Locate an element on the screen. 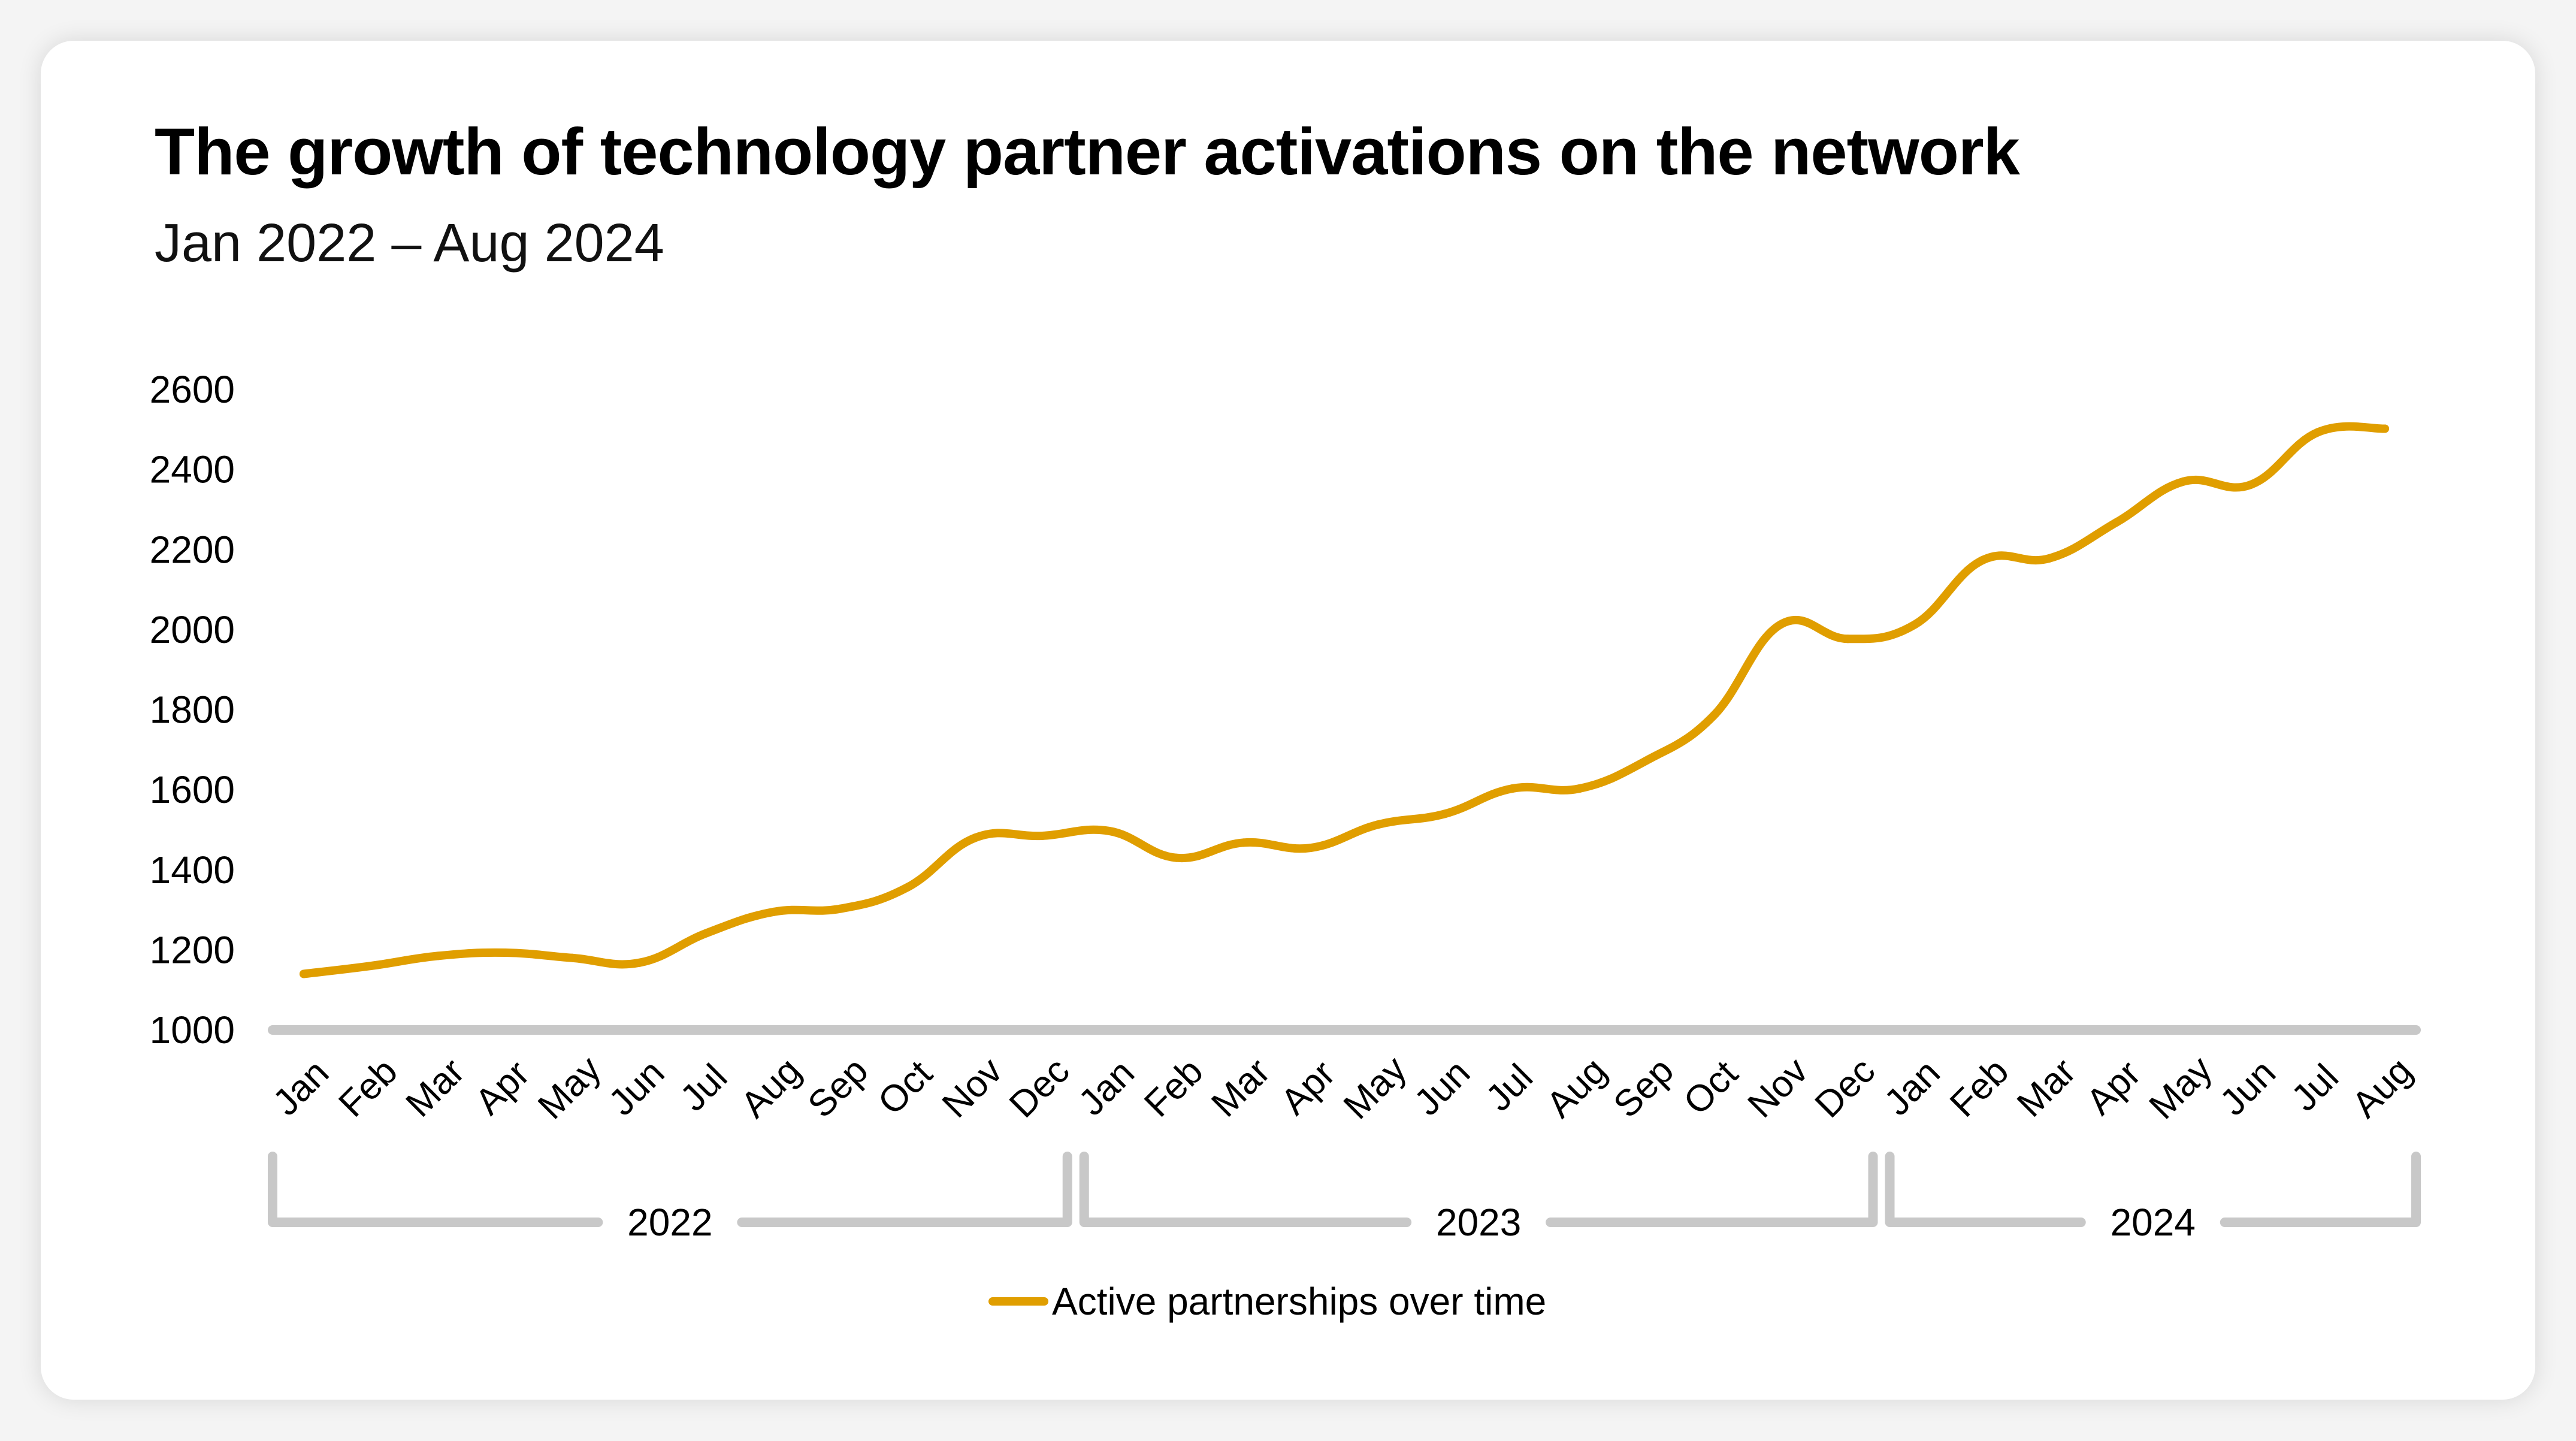  legend-swatch-line-icon is located at coordinates (1018, 1301).